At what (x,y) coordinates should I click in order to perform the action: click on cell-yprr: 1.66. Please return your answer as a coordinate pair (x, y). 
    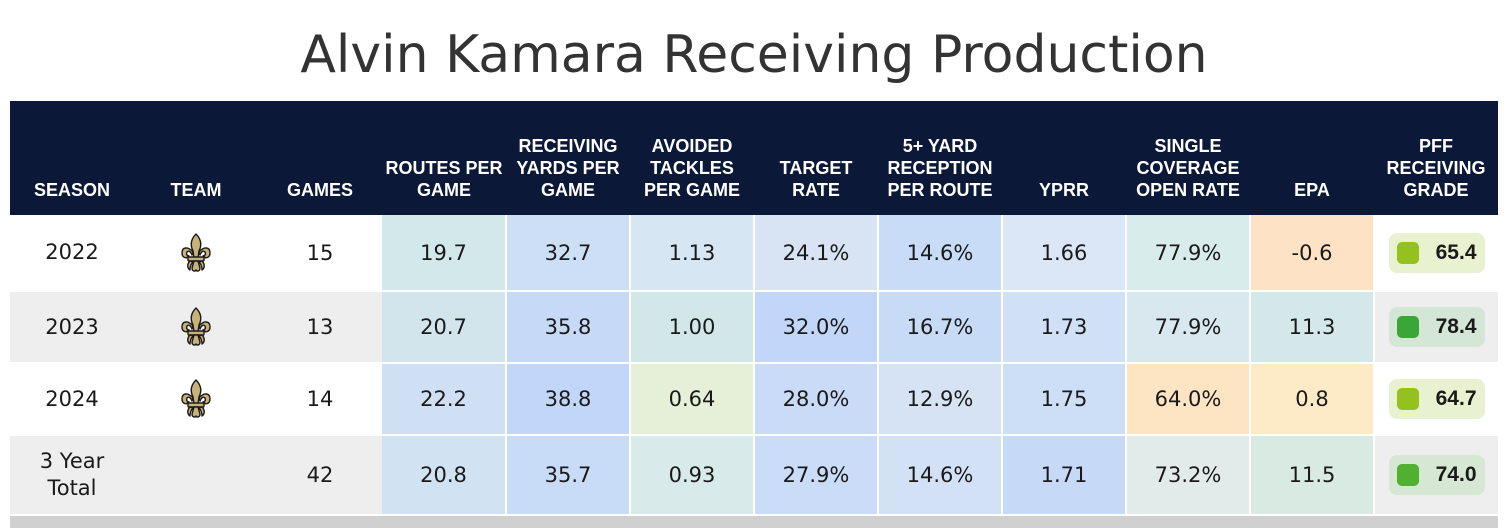
    Looking at the image, I should click on (1064, 253).